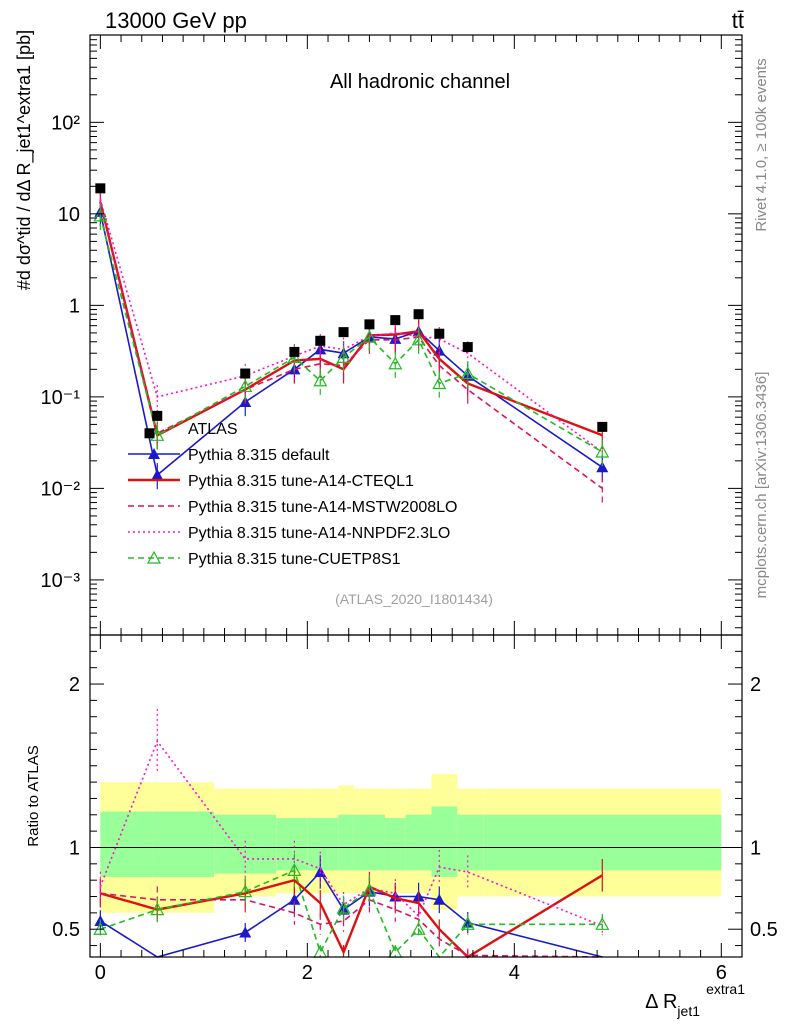 The width and height of the screenshot is (786, 1024). Describe the element at coordinates (420, 82) in the screenshot. I see `channel-label: All hadronic channel` at that location.